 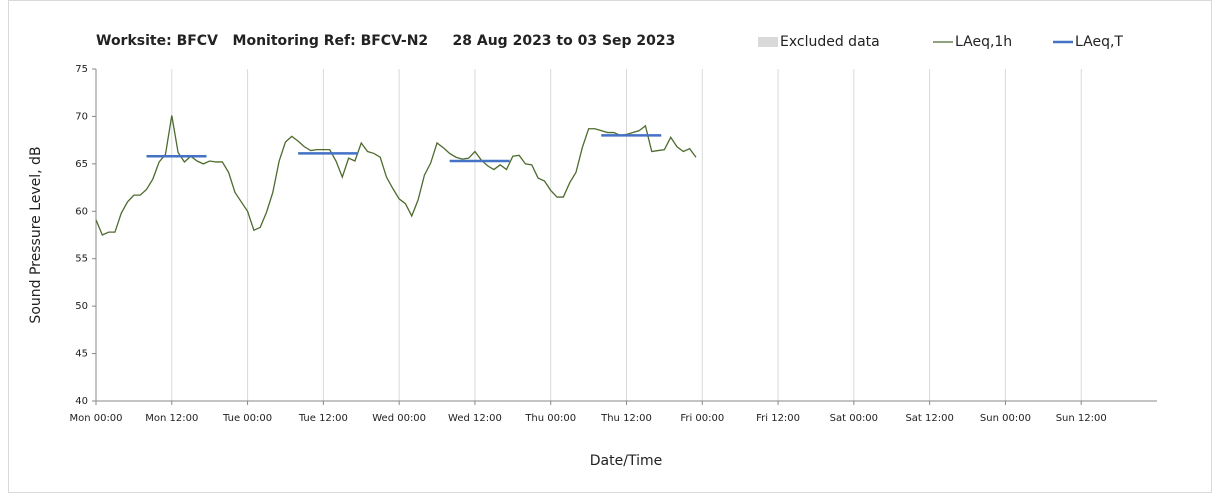 I want to click on y-tick-label: 50, so click(x=81, y=306).